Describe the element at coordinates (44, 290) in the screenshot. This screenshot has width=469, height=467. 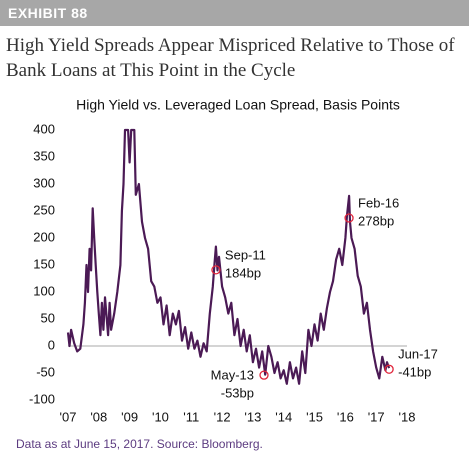
I see `y-tick-label: 100` at that location.